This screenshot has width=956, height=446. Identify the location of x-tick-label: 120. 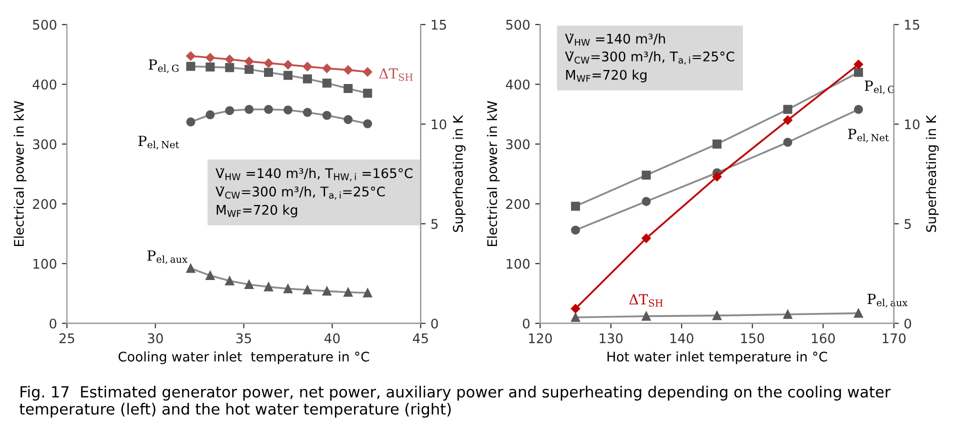
(540, 338).